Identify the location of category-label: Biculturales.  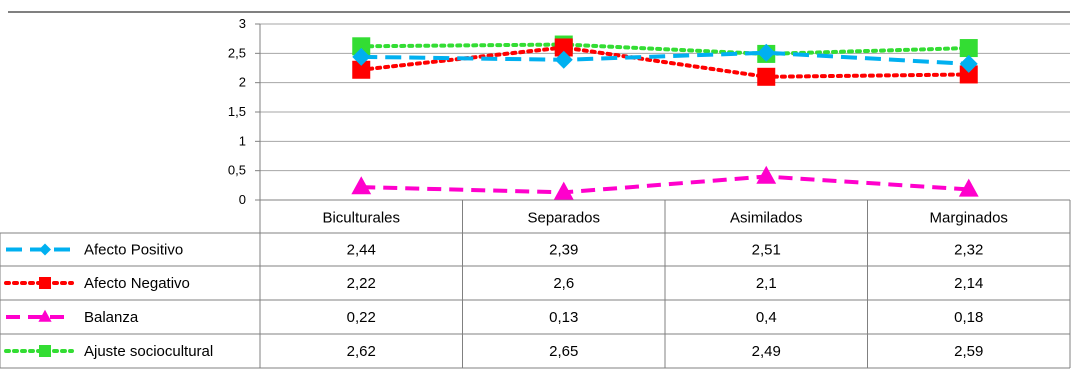
(361, 218).